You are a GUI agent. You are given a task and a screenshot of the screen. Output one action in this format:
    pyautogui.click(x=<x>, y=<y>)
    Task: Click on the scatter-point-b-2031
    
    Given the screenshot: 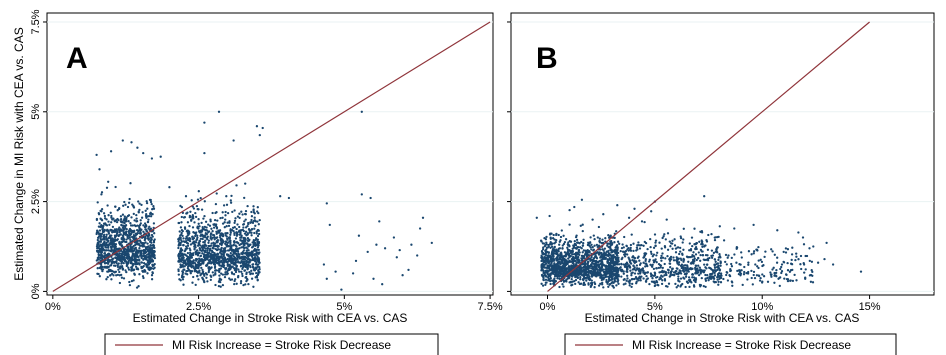 What is the action you would take?
    pyautogui.click(x=694, y=277)
    